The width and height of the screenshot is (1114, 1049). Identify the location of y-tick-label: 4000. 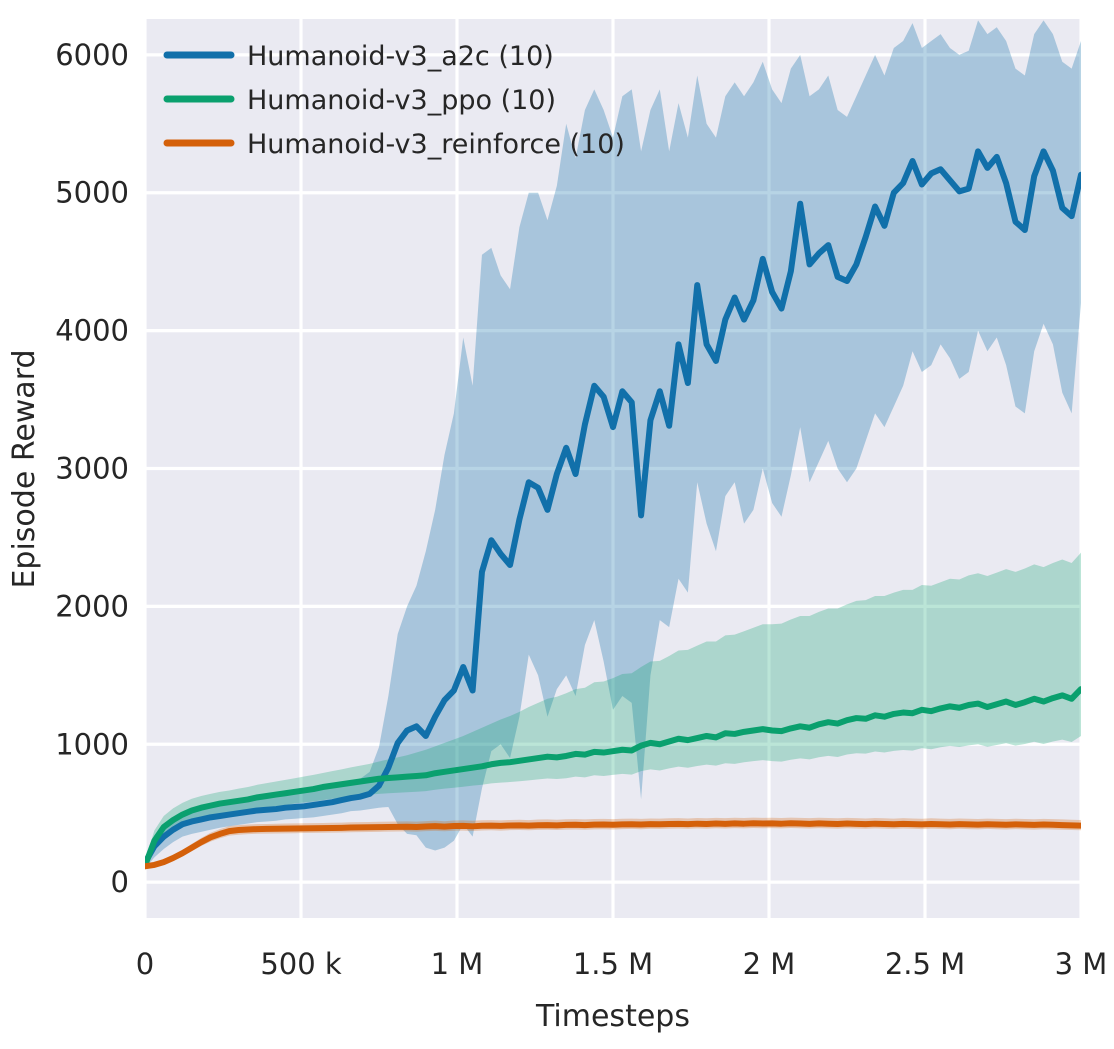
(92, 331).